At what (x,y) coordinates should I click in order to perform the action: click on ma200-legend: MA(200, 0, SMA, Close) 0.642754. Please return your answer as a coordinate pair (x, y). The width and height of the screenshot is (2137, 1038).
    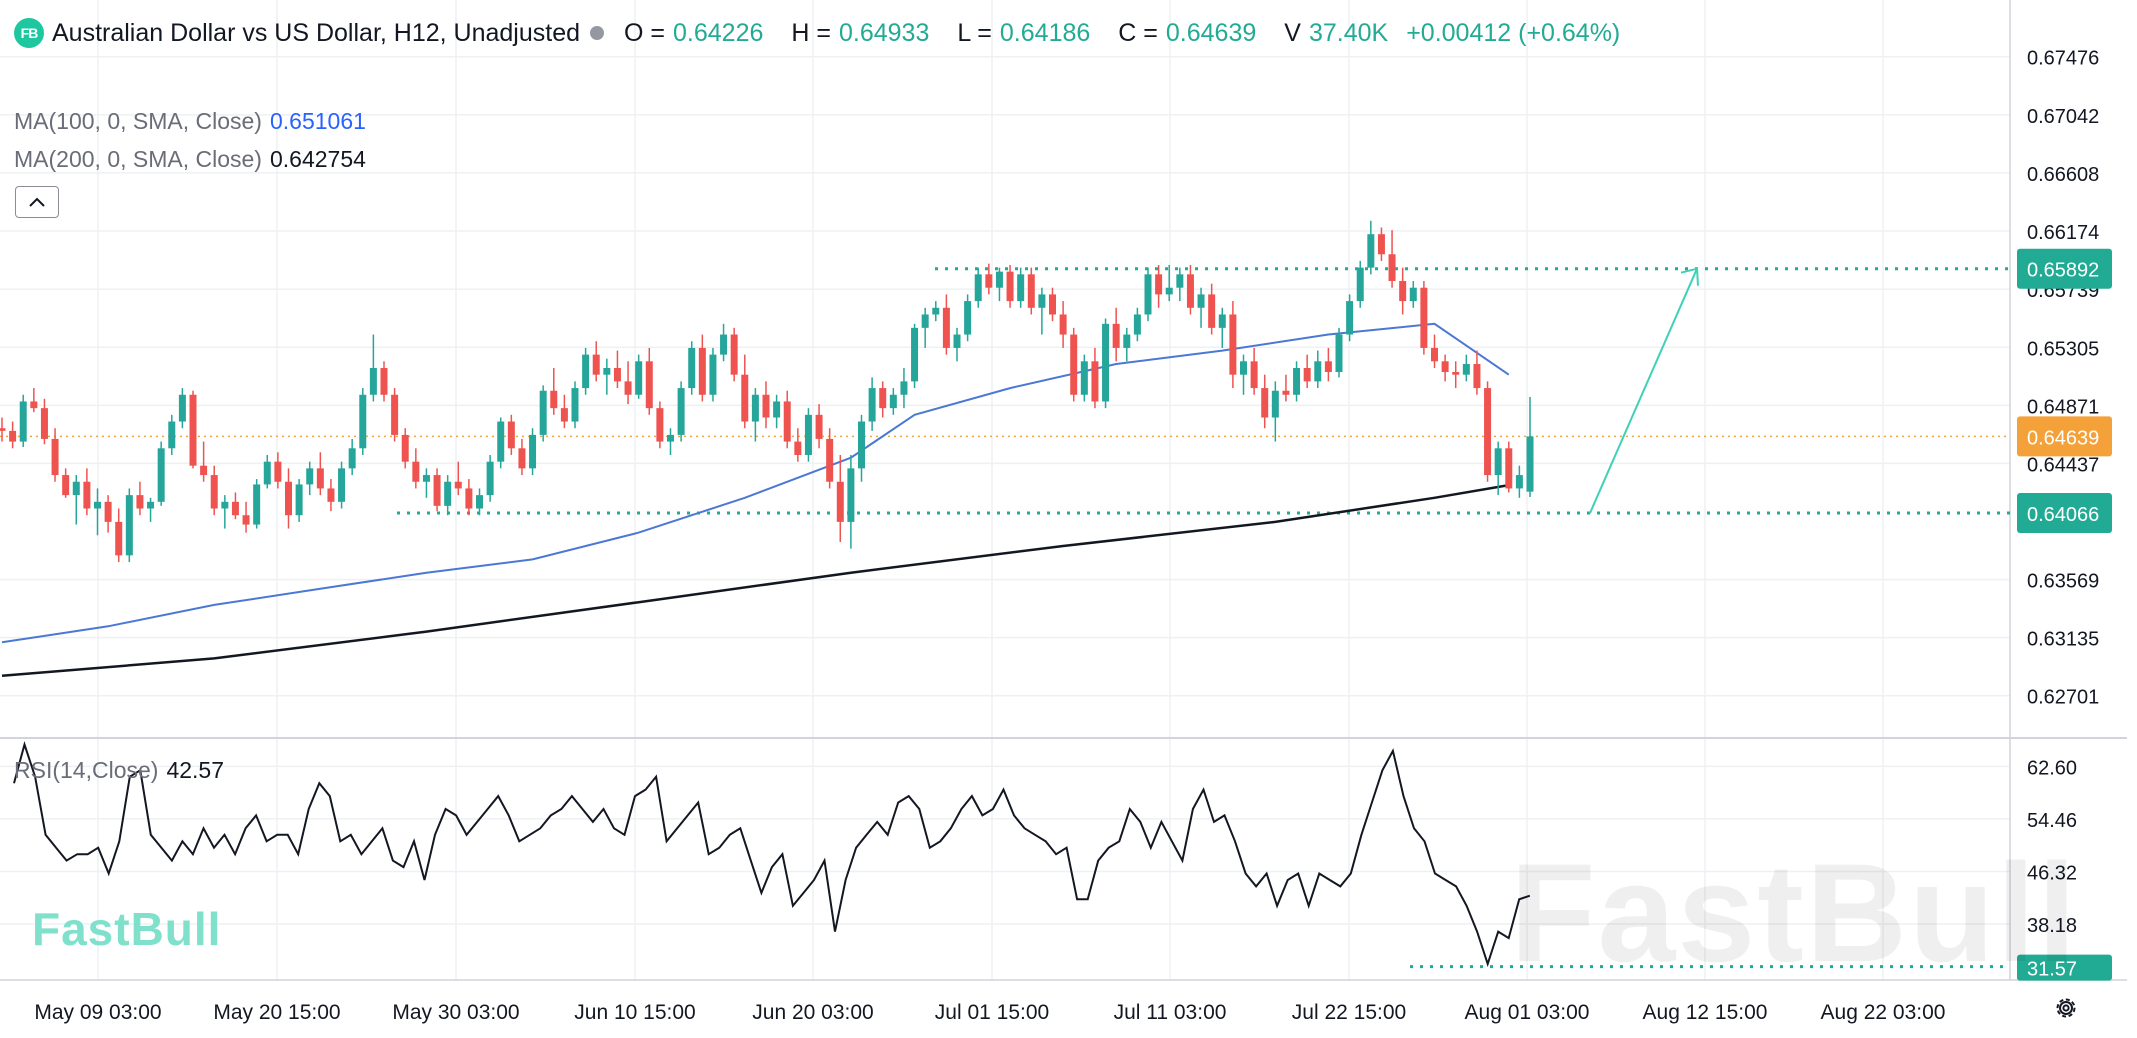
    Looking at the image, I should click on (190, 159).